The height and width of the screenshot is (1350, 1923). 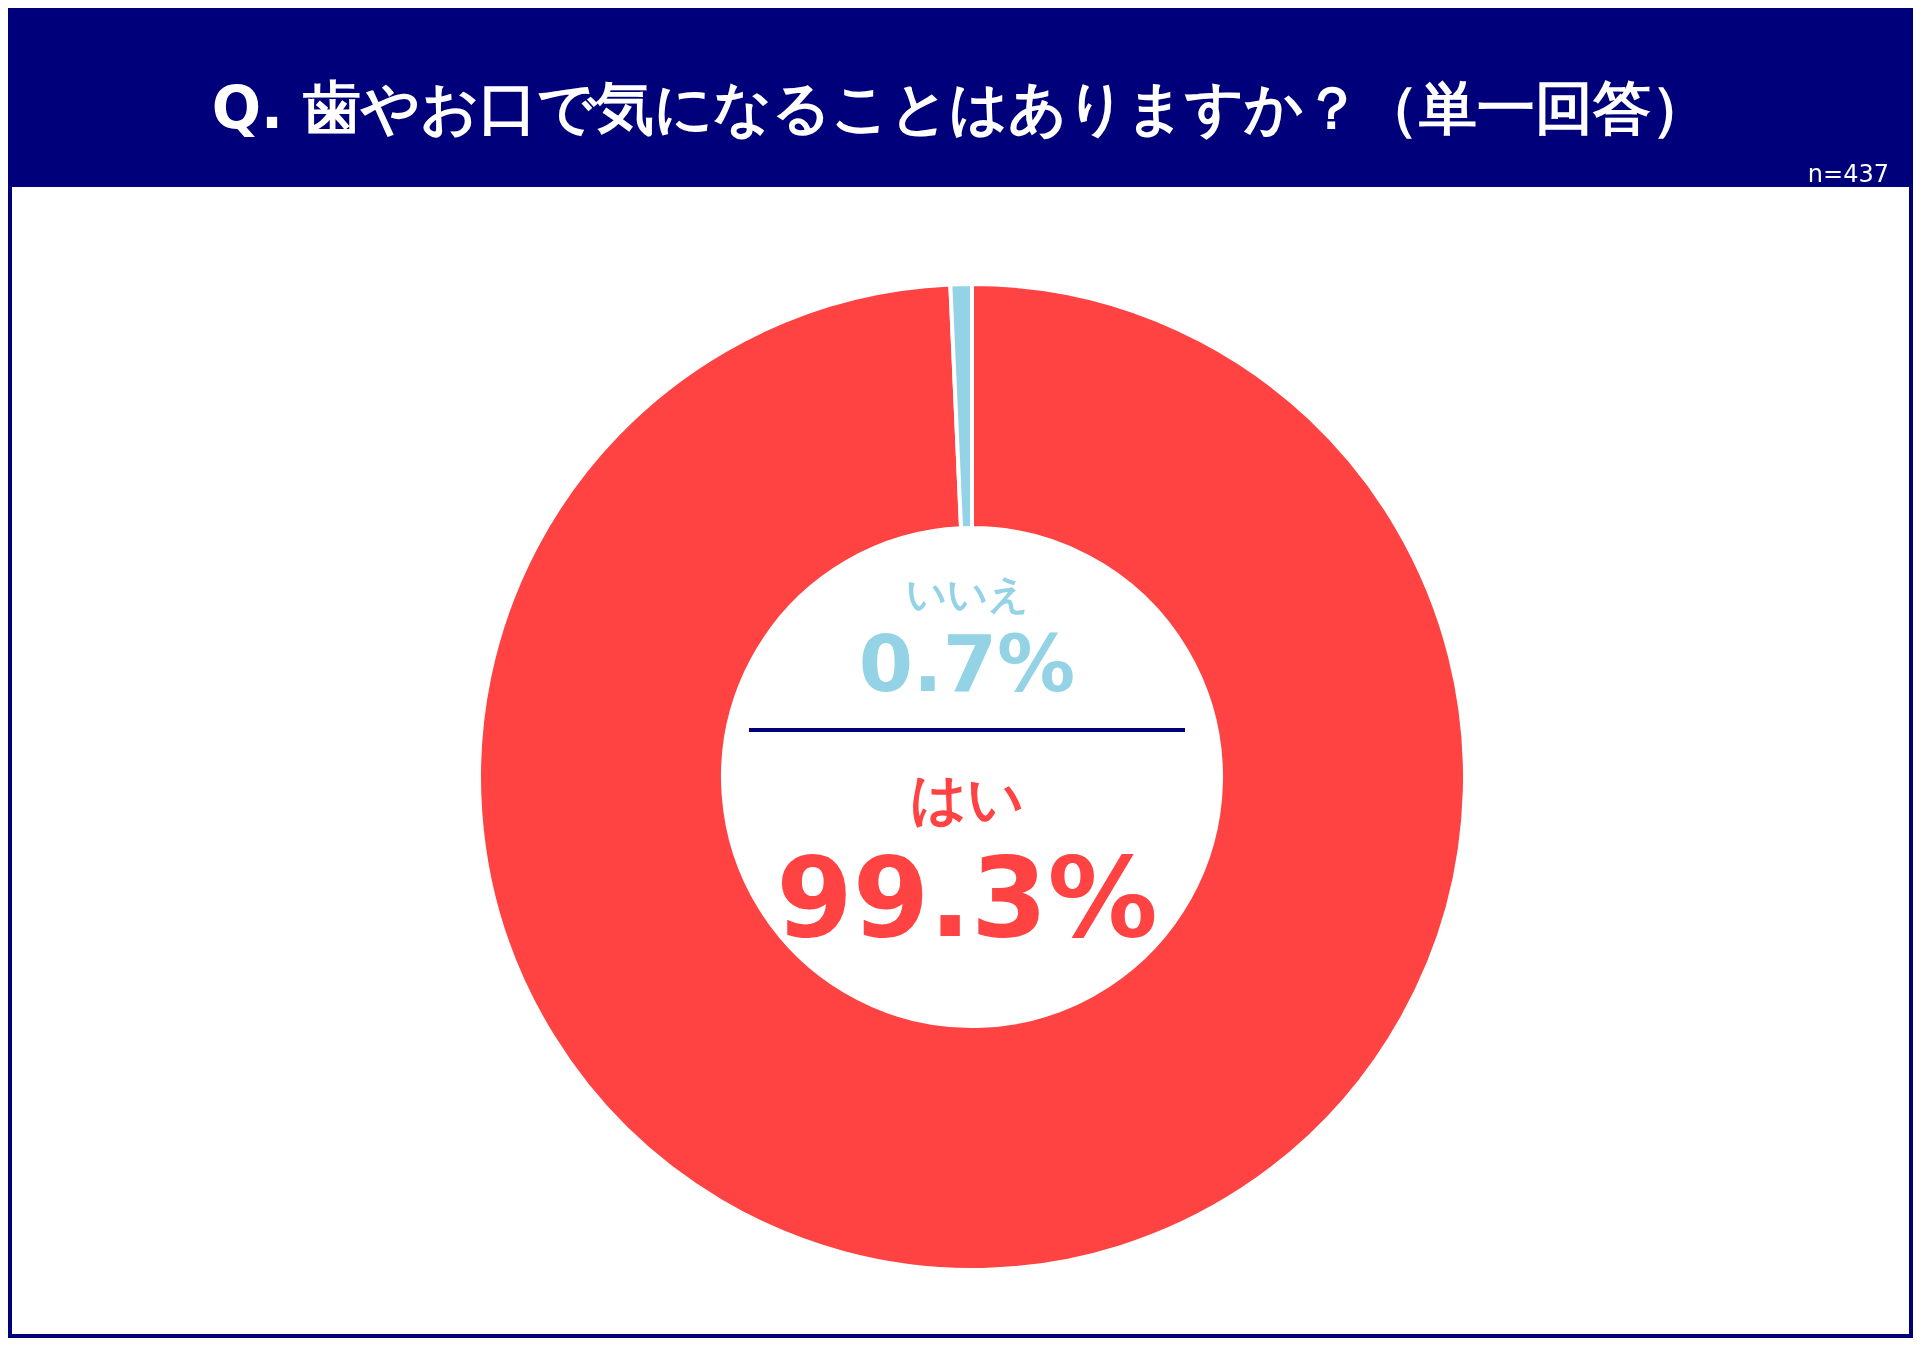 What do you see at coordinates (967, 898) in the screenshot?
I see `data-label: 99.3%` at bounding box center [967, 898].